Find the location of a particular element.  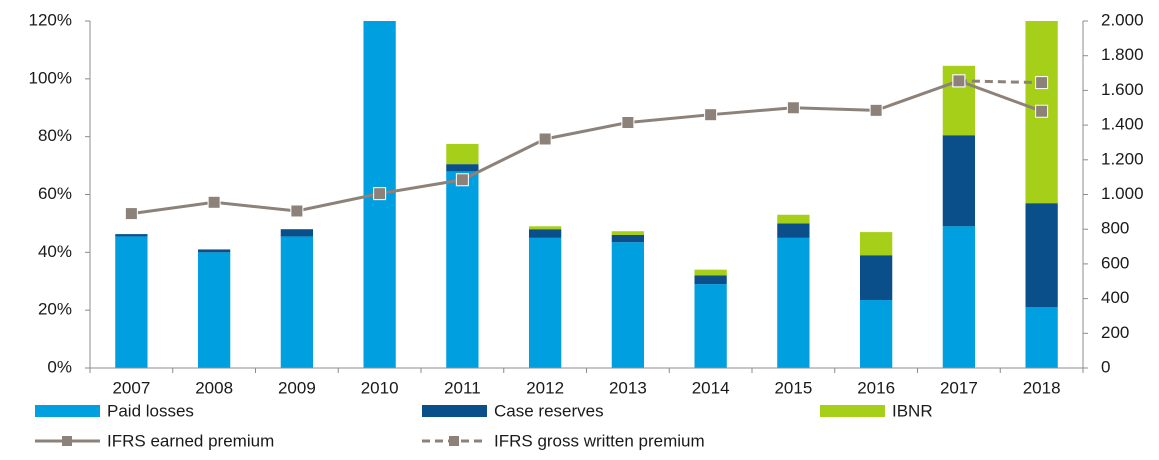

legend-label: IFRS earned premium is located at coordinates (190, 440).